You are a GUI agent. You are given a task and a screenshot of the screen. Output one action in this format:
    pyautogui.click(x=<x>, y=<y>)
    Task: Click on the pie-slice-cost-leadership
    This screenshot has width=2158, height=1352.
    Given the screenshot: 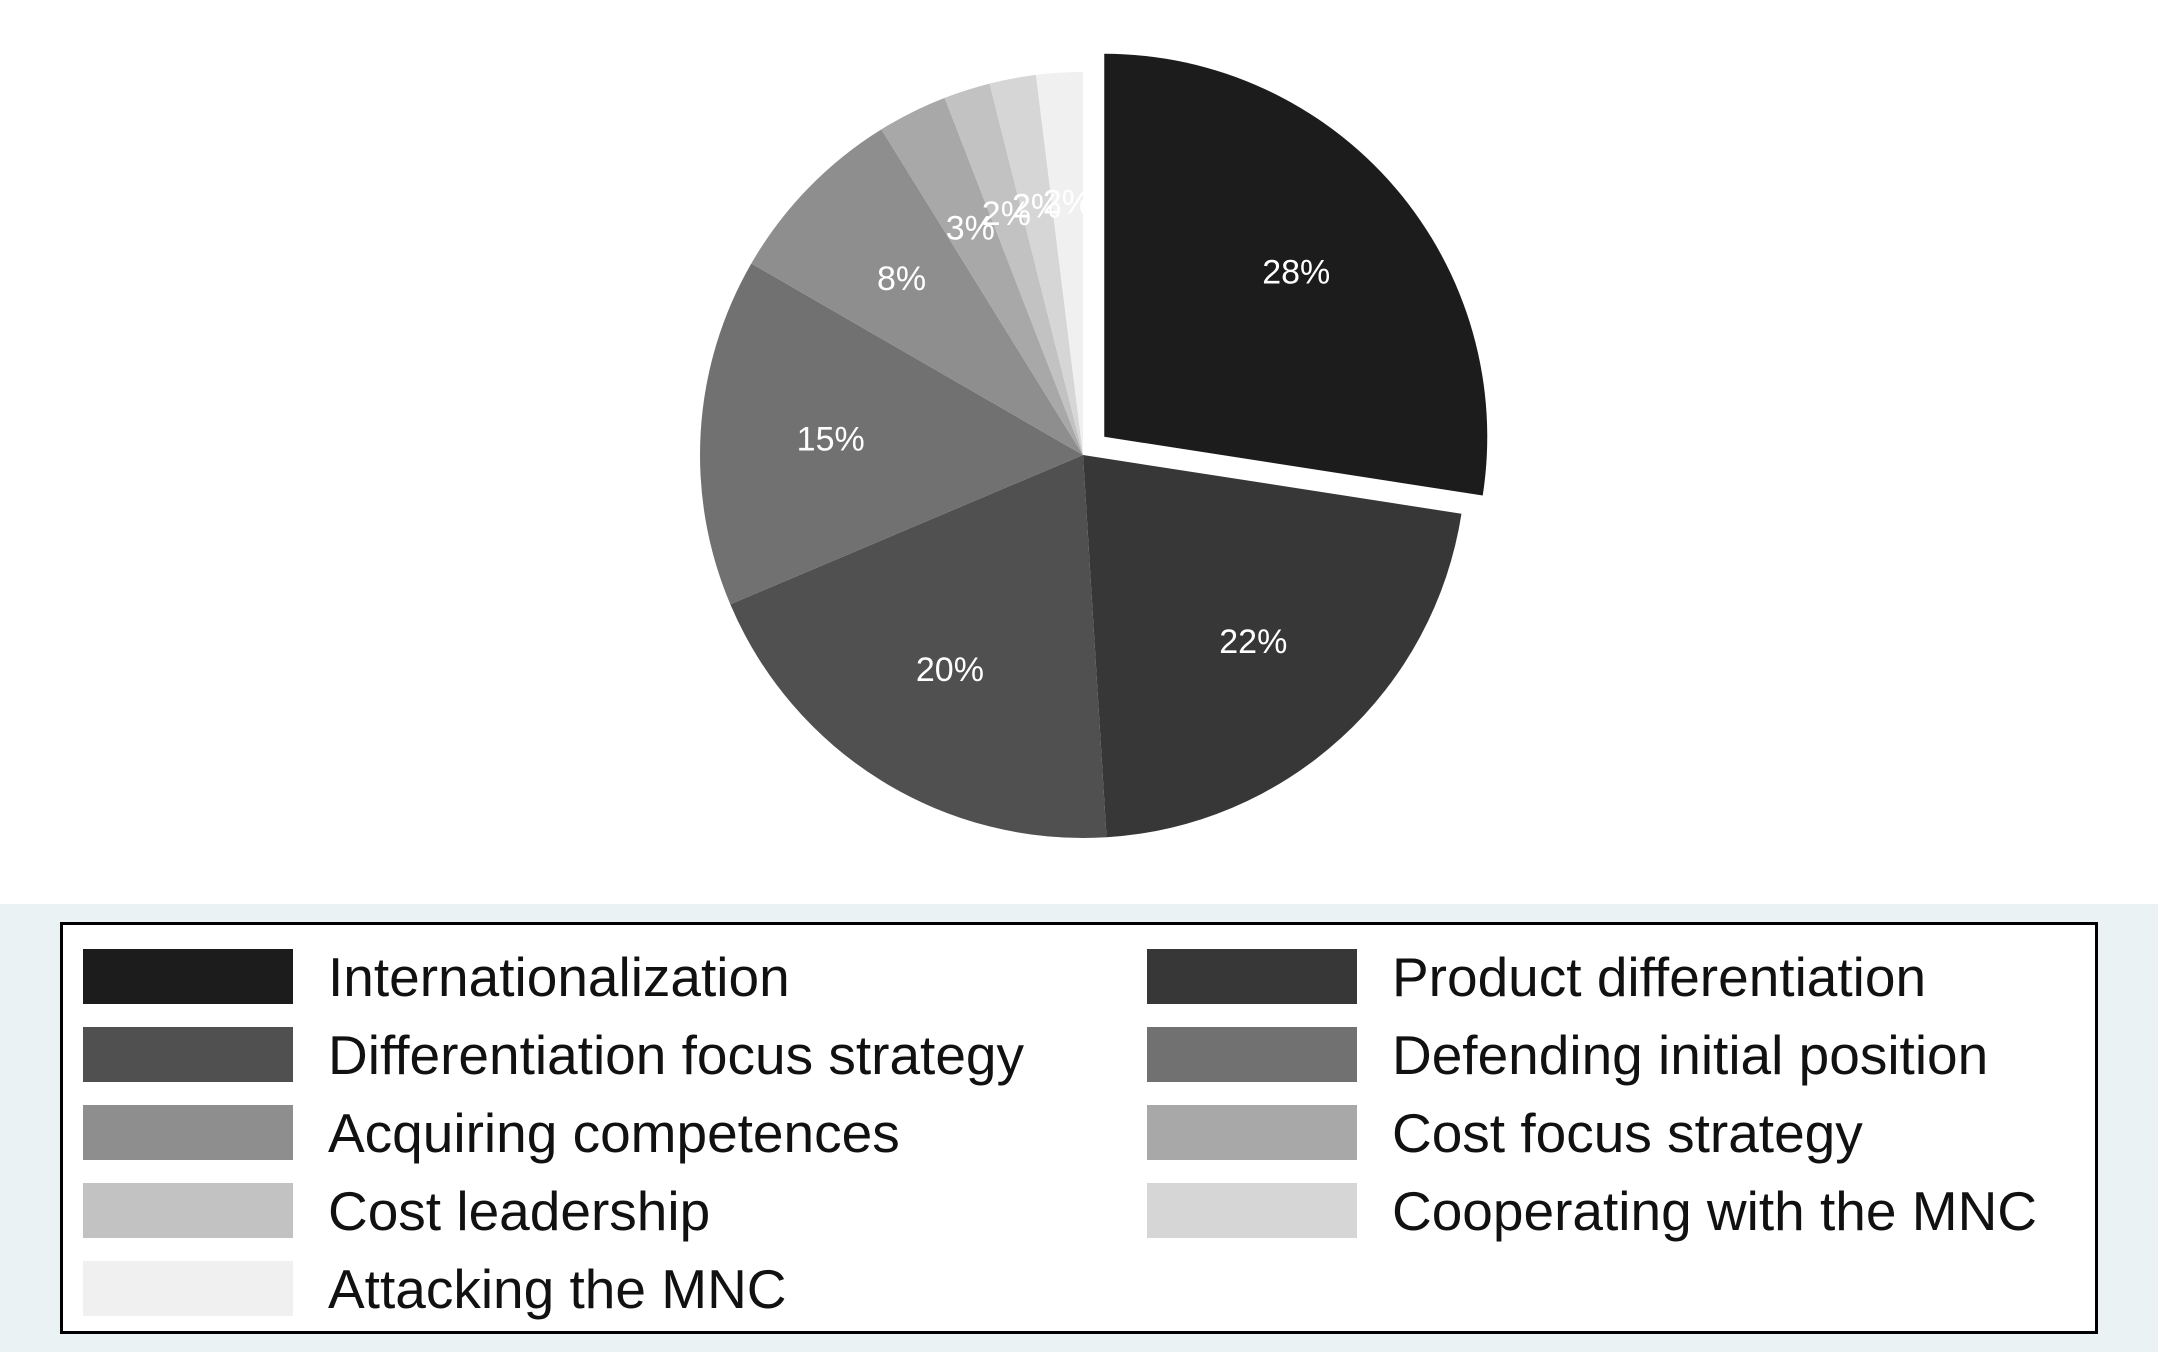 What is the action you would take?
    pyautogui.click(x=1013, y=269)
    